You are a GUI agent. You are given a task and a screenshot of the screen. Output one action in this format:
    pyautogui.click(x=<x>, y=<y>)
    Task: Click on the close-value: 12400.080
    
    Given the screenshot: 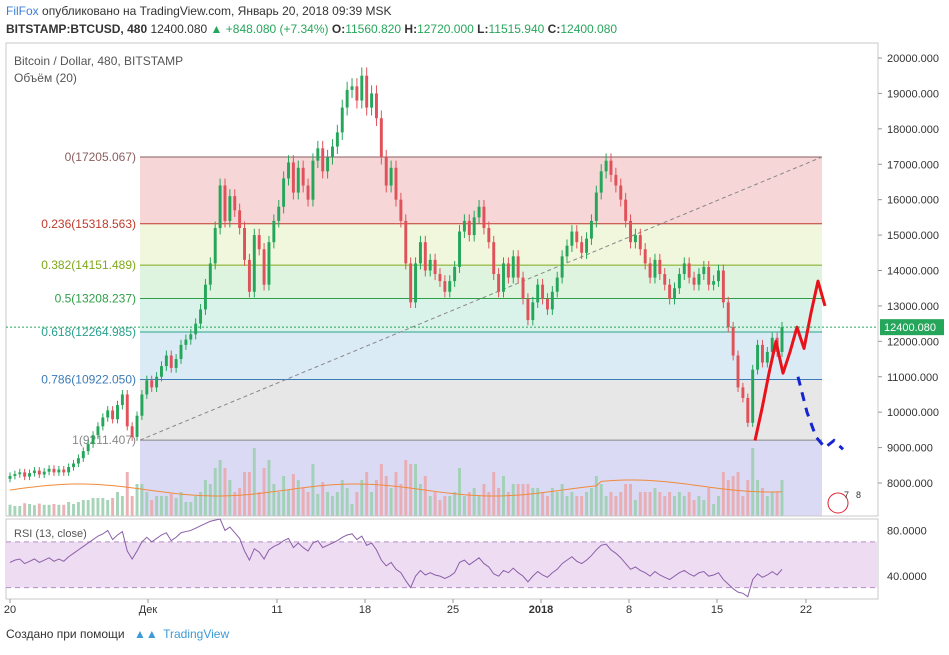 What is the action you would take?
    pyautogui.click(x=589, y=29)
    